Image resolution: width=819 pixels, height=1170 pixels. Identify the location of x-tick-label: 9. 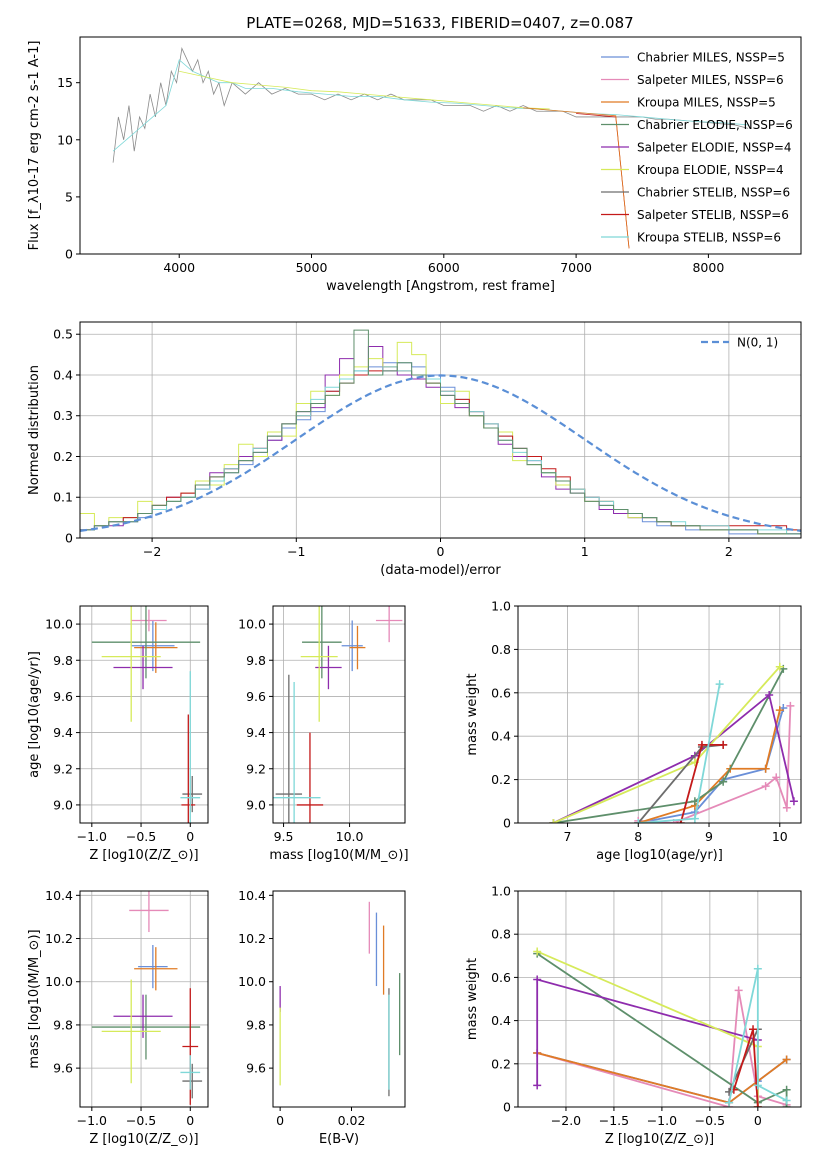
(709, 836).